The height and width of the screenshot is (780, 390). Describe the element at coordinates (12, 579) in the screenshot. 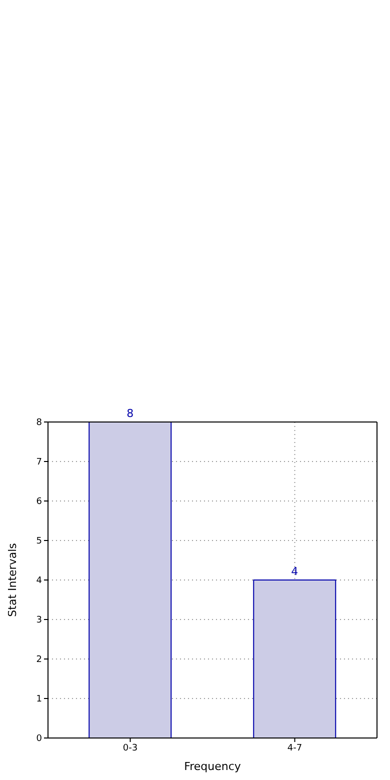

I see `y-axis-title: Stat Intervals` at that location.